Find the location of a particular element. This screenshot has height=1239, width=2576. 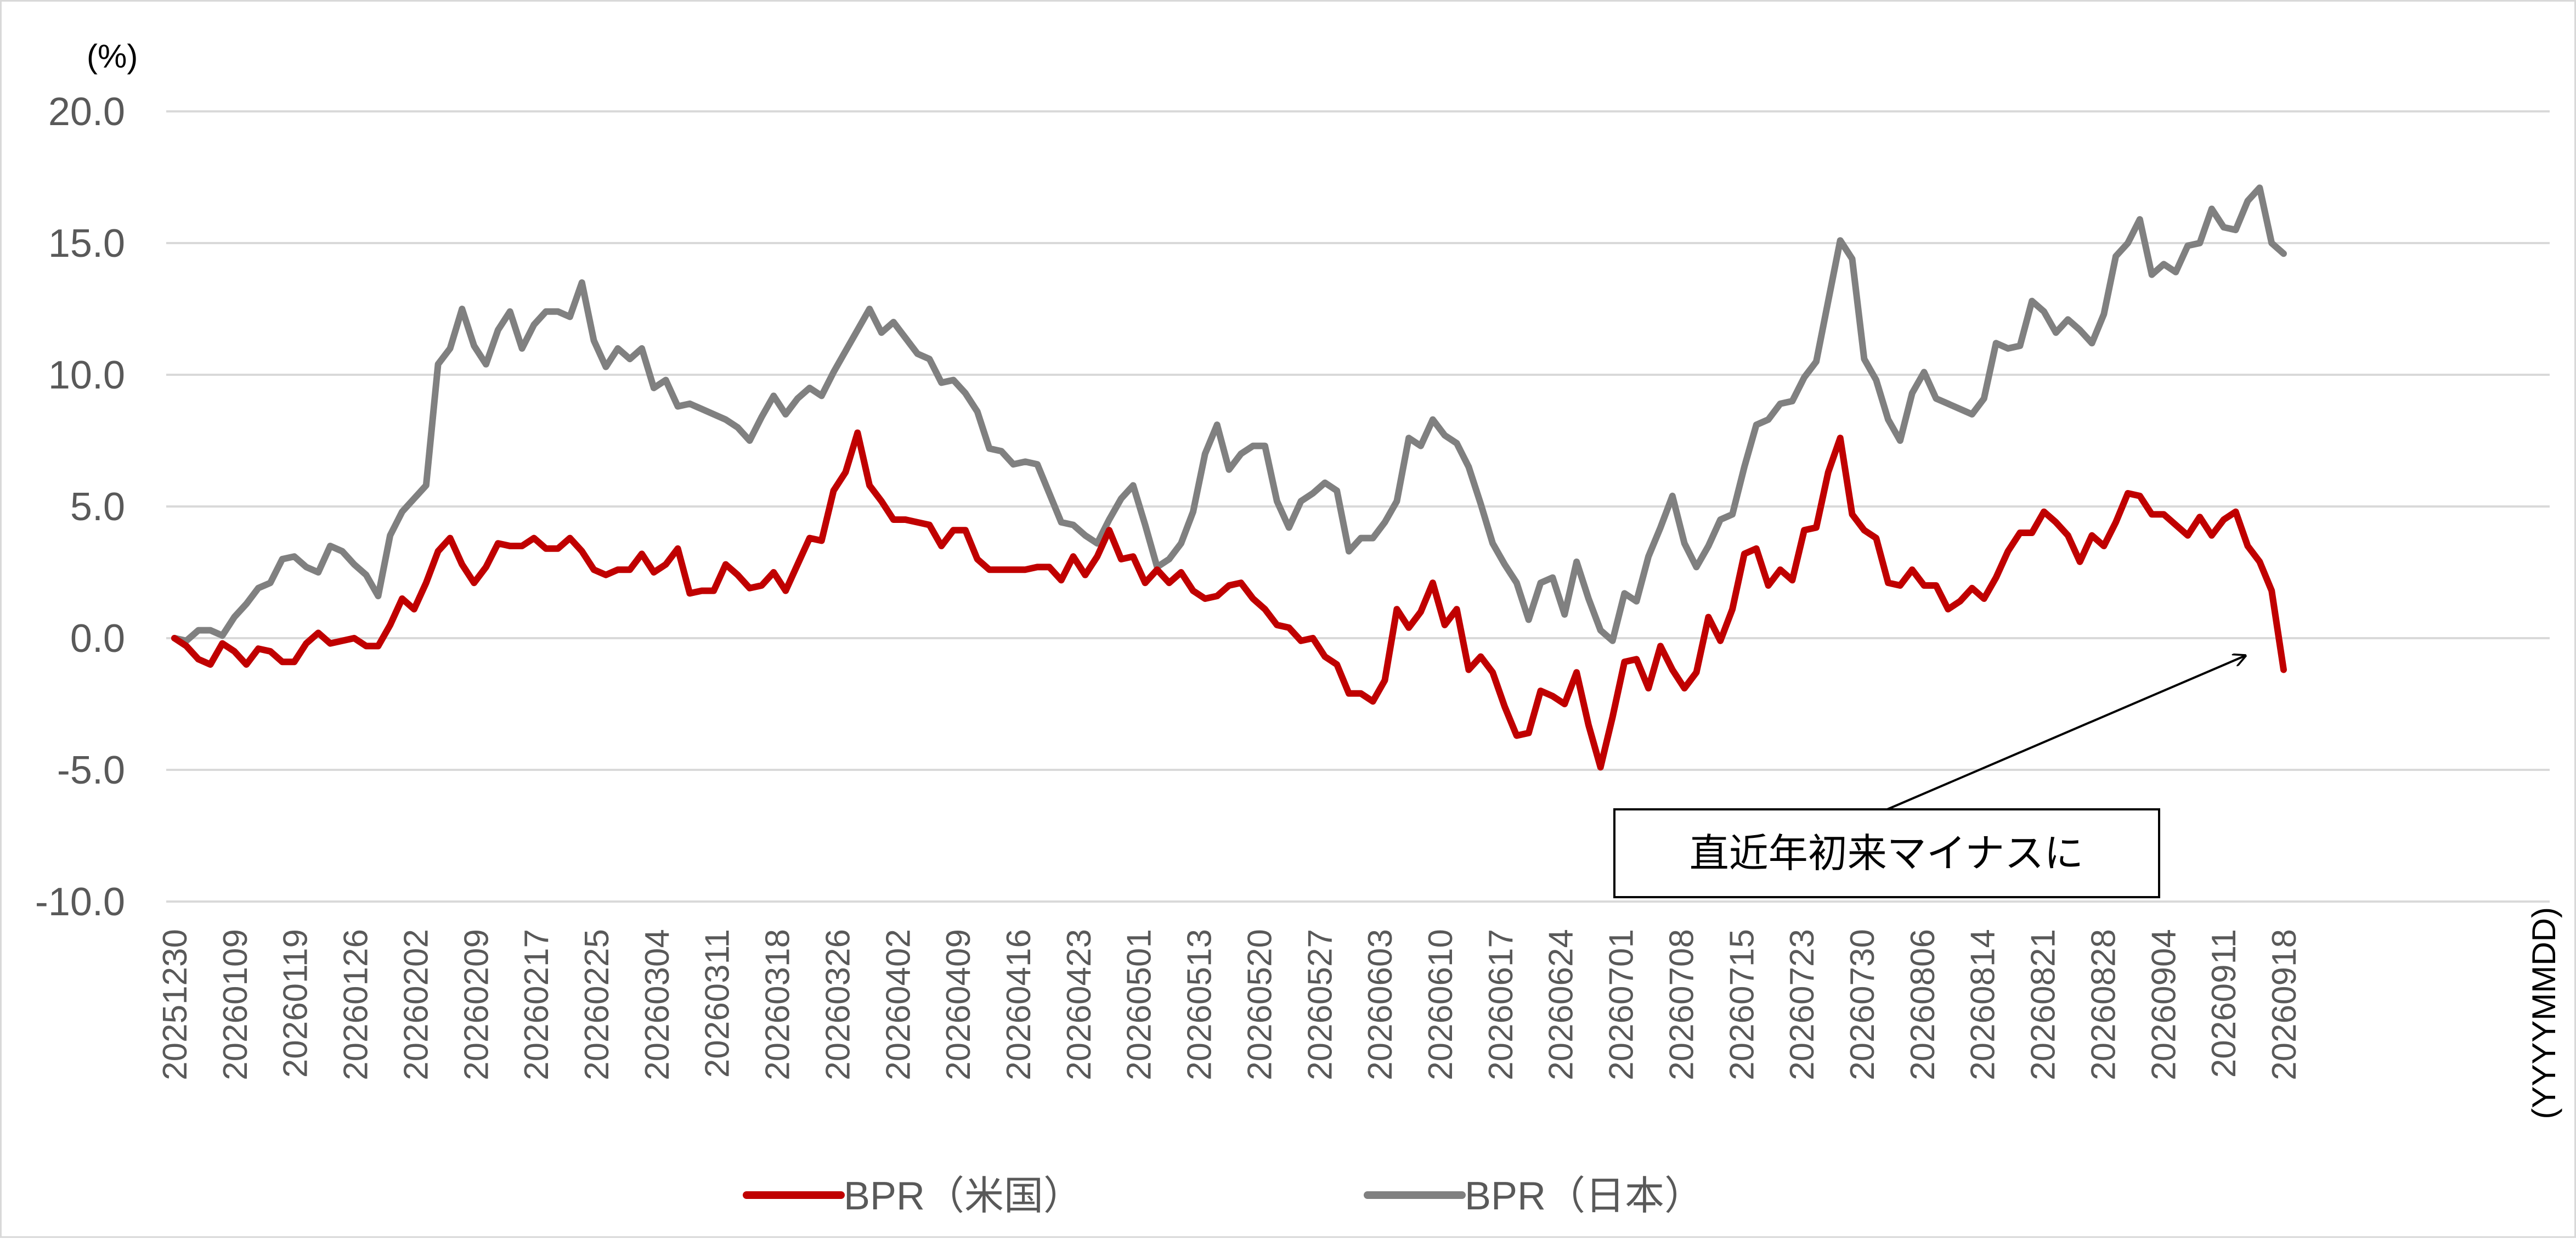

x-tick-label: 20260904 is located at coordinates (2164, 1004).